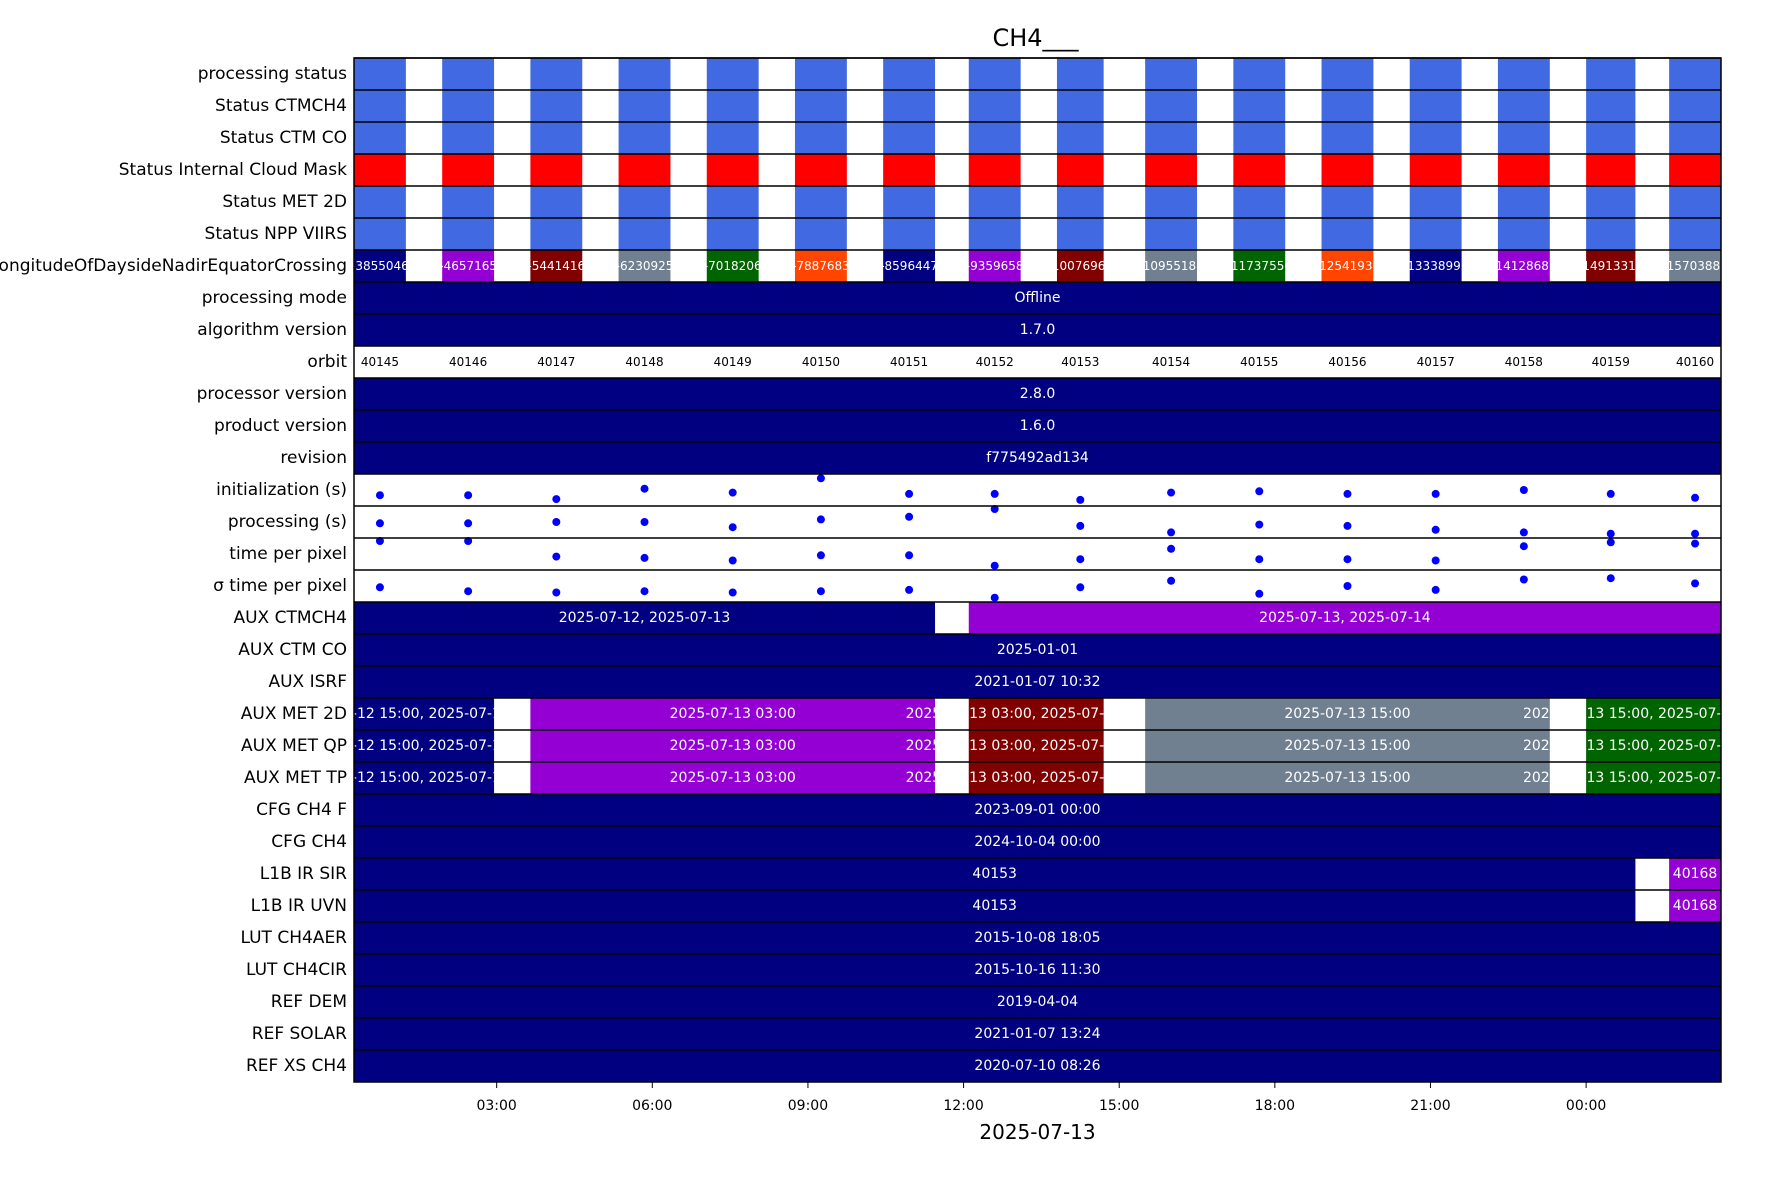 The height and width of the screenshot is (1181, 1771). What do you see at coordinates (1647, 778) in the screenshot?
I see `span-label: 2025-07-13 15:00, 2025-07-14 03:00` at bounding box center [1647, 778].